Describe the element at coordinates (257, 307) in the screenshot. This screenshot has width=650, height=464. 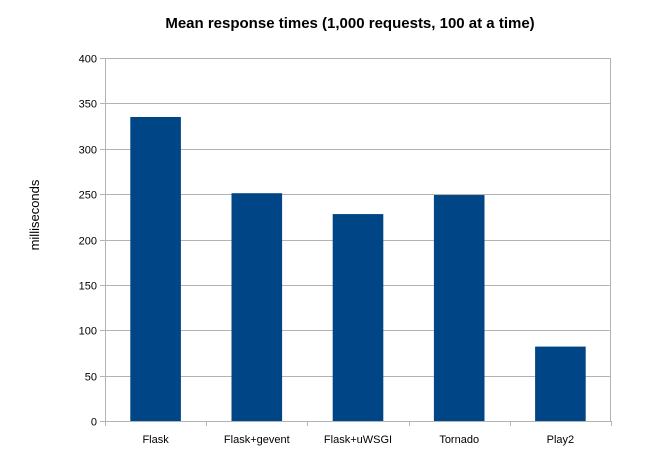
I see `bar-flask-gevent` at that location.